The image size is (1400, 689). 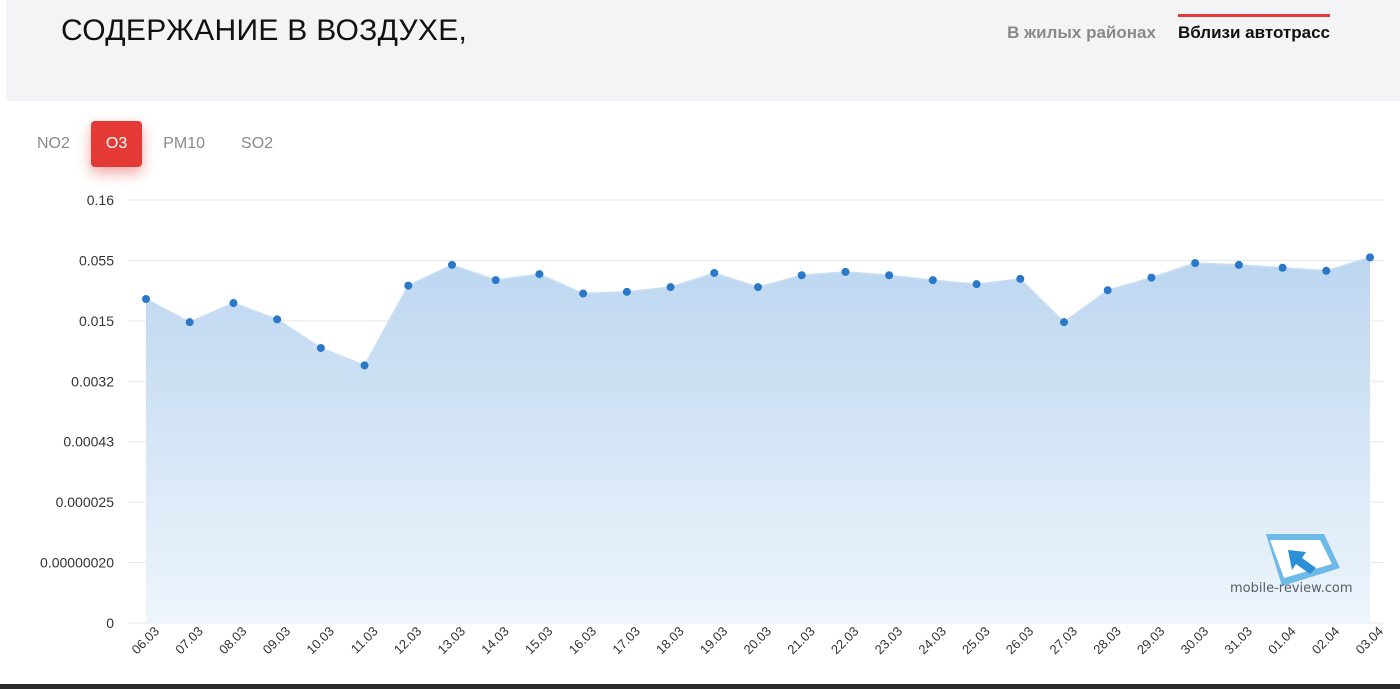 What do you see at coordinates (889, 275) in the screenshot?
I see `data-point-23.03` at bounding box center [889, 275].